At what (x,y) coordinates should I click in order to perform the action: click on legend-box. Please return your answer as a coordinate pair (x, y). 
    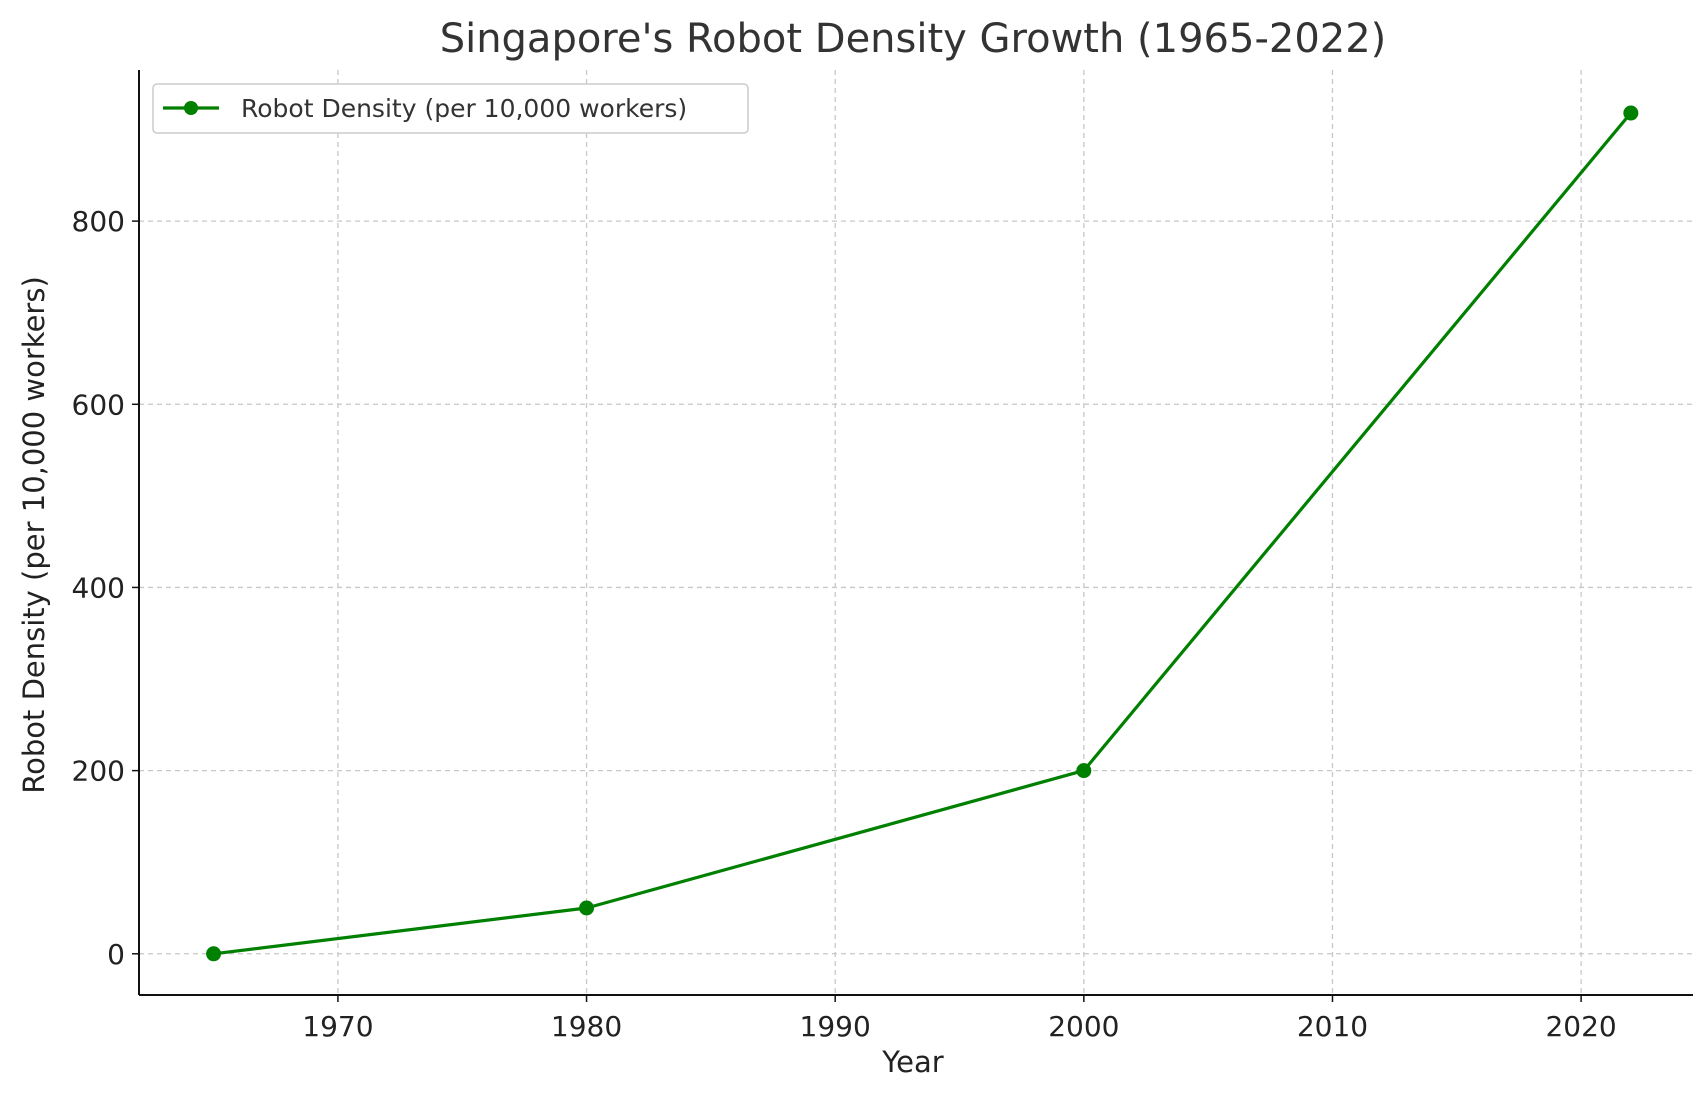
    Looking at the image, I should click on (450, 108).